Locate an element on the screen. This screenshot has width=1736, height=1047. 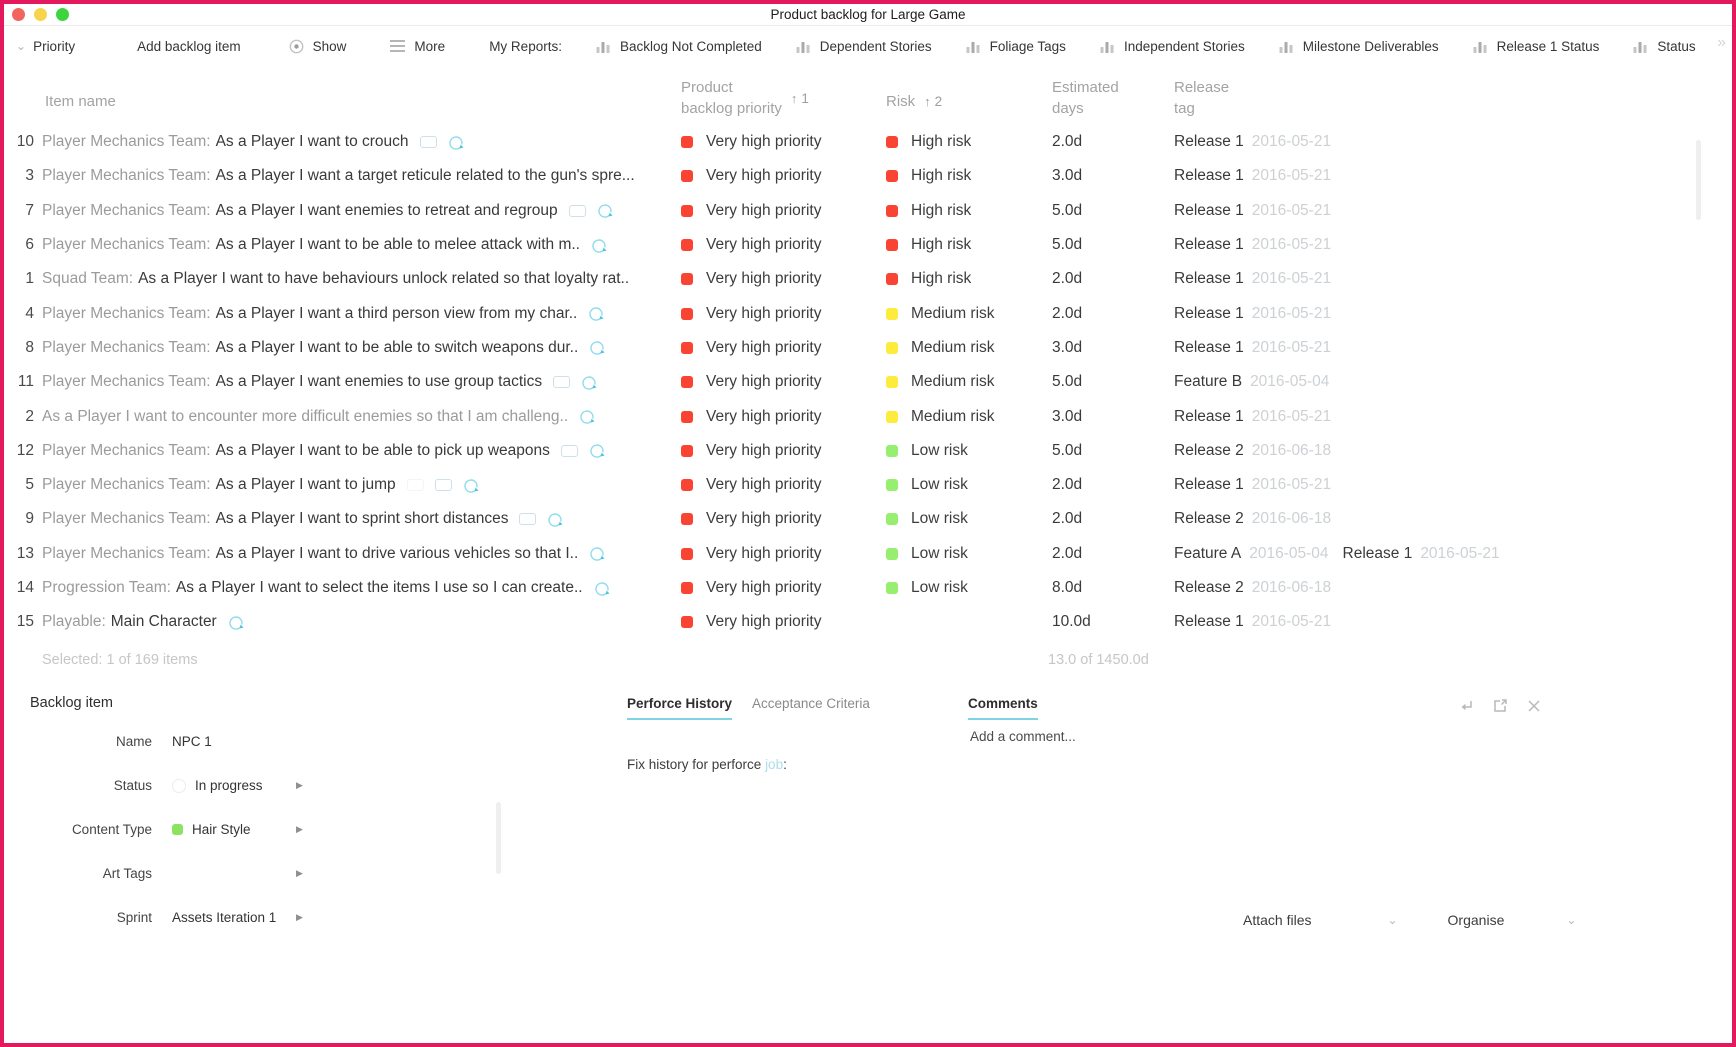
column-header-release-tag: Release tag is located at coordinates (1202, 98).